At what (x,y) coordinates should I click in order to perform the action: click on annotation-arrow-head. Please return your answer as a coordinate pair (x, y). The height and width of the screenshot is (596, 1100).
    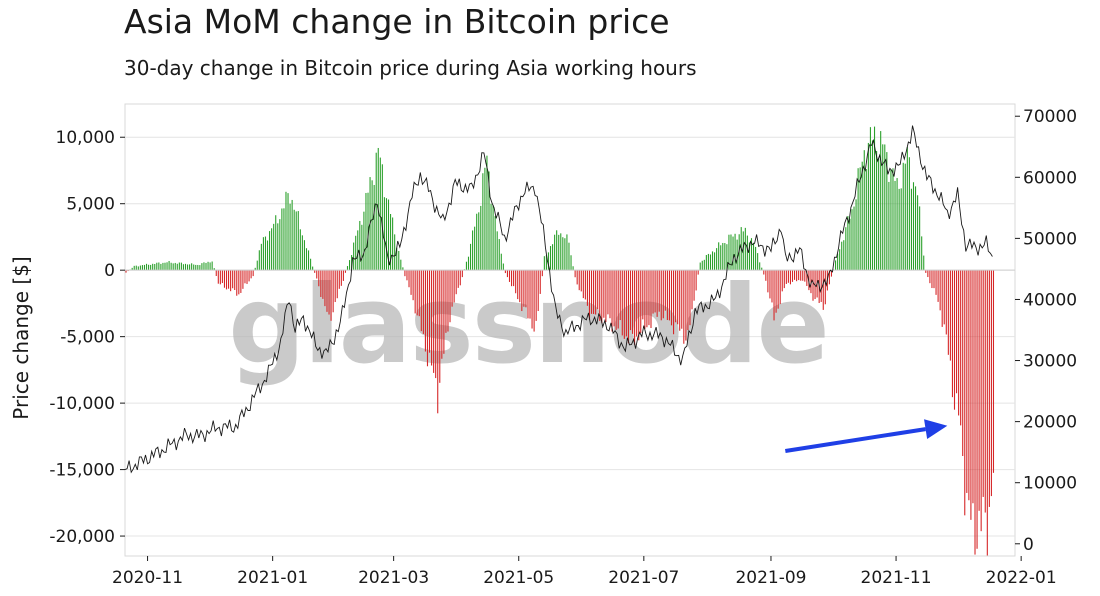
    Looking at the image, I should click on (936, 429).